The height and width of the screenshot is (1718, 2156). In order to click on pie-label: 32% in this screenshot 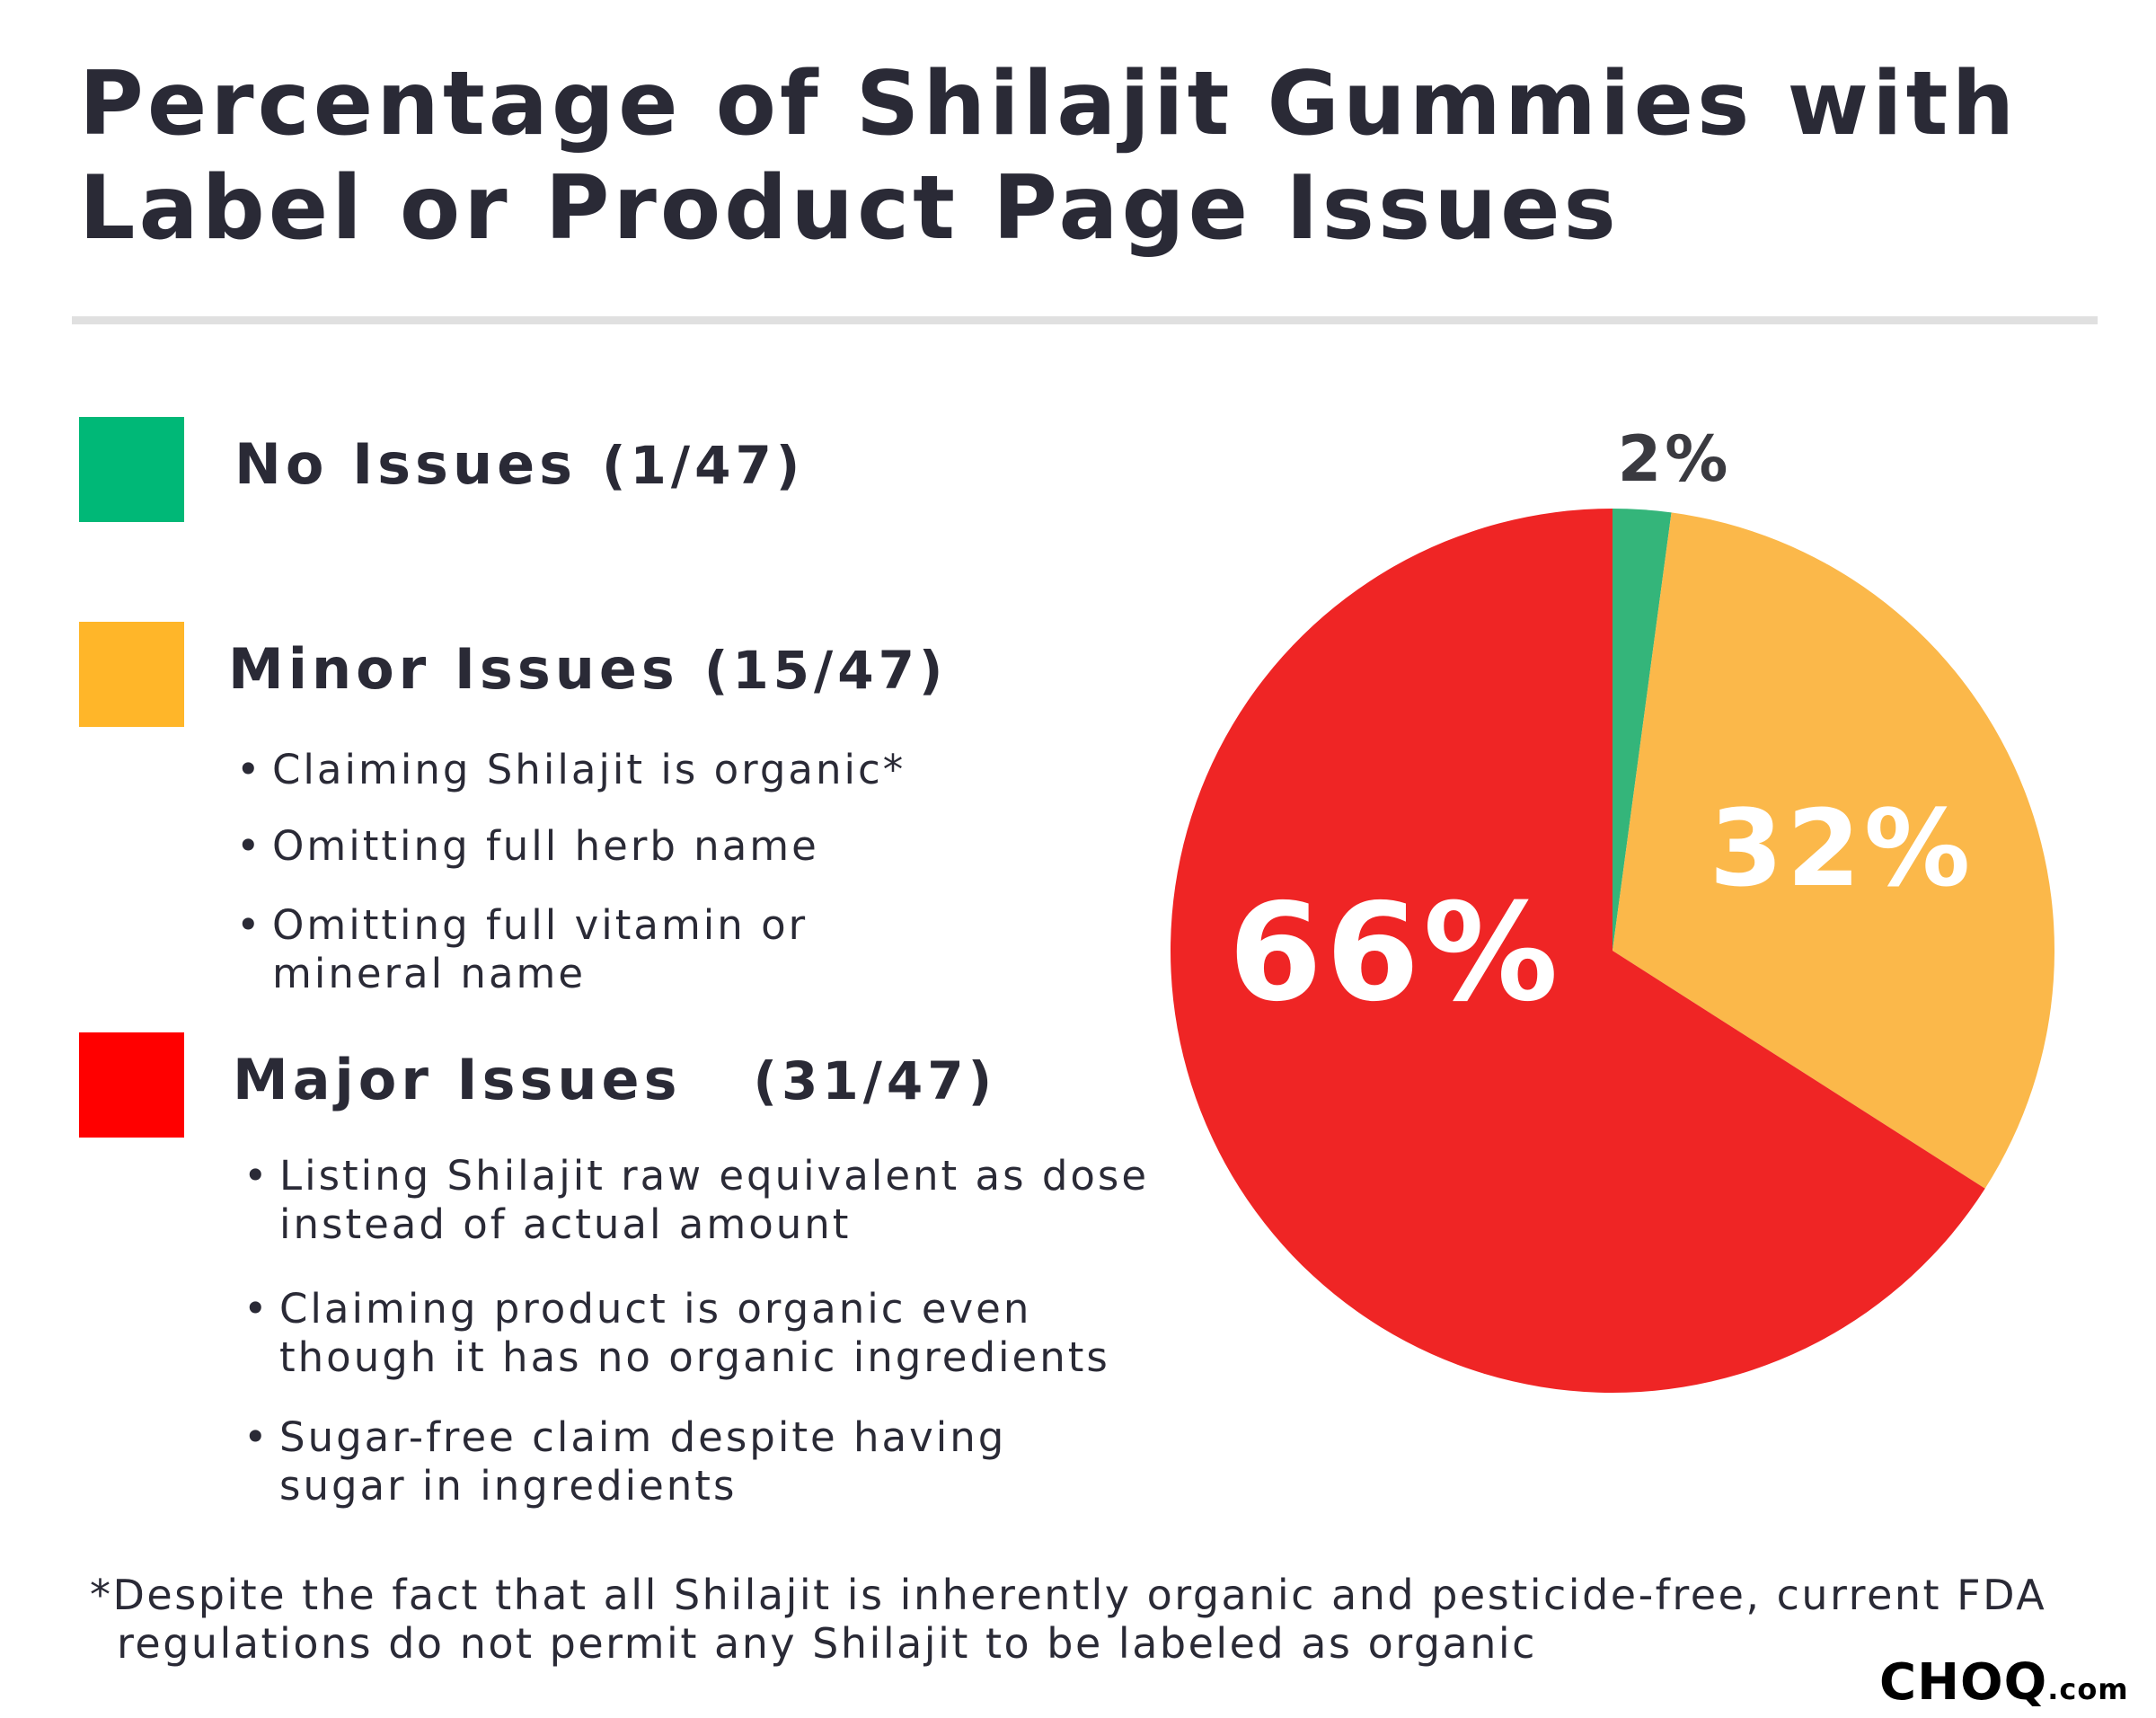, I will do `click(1842, 848)`.